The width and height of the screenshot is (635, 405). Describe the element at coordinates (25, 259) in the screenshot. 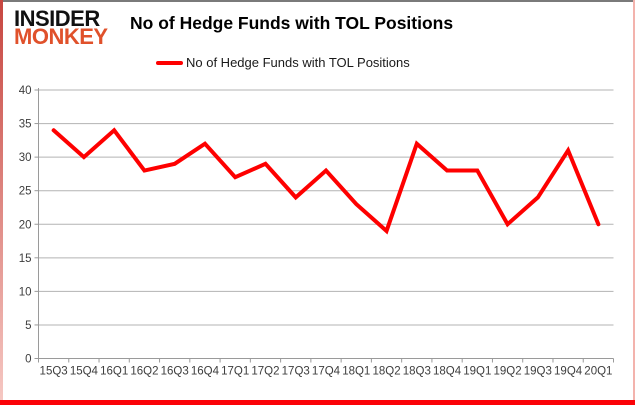

I see `y-tick-label: 15` at that location.